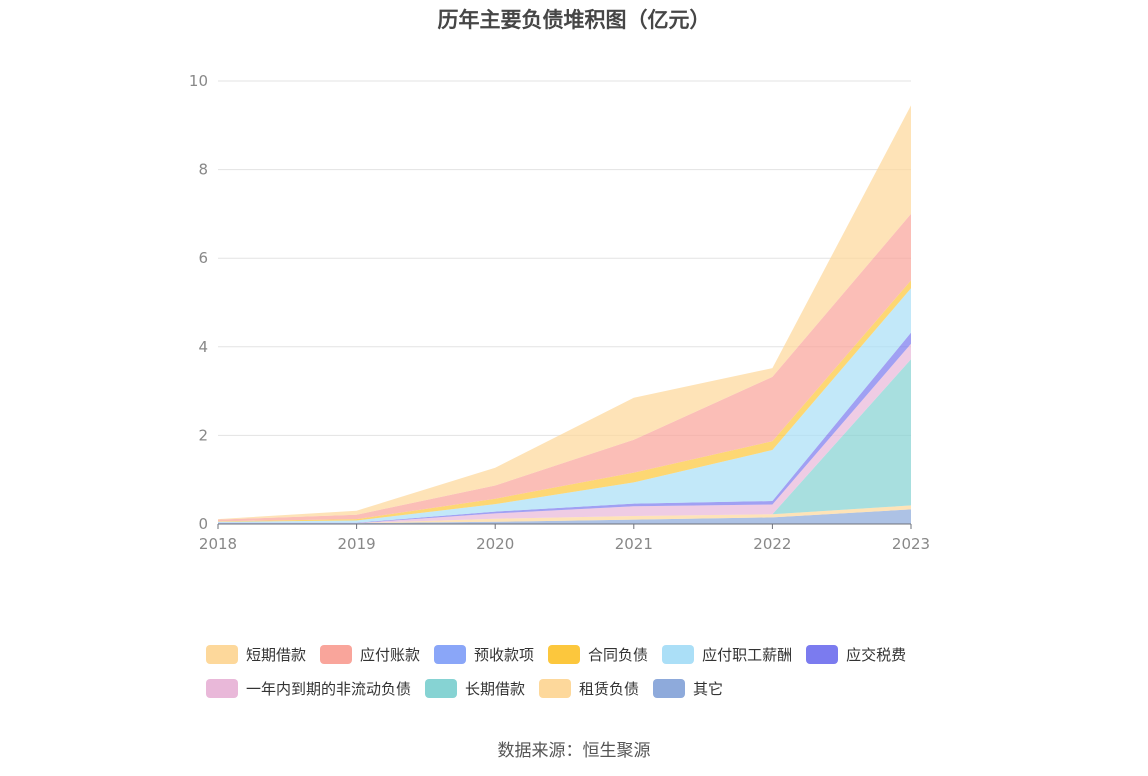  What do you see at coordinates (574, 20) in the screenshot?
I see `chart-title: 历年主要负债堆积图（亿元）` at bounding box center [574, 20].